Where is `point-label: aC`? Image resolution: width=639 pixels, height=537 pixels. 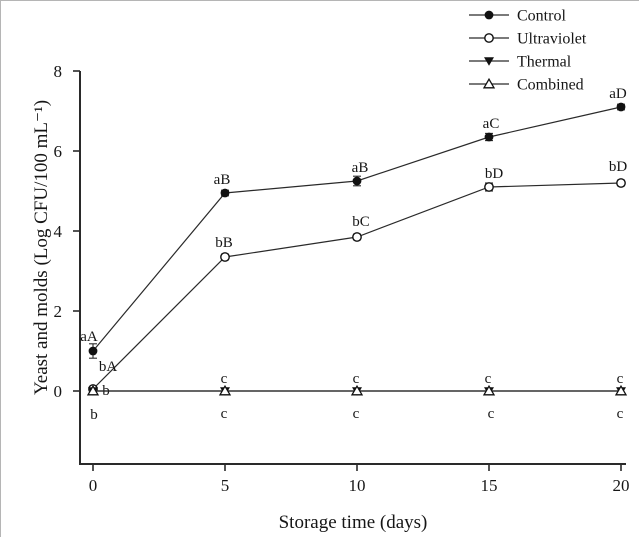
point-label: aC is located at coordinates (491, 124).